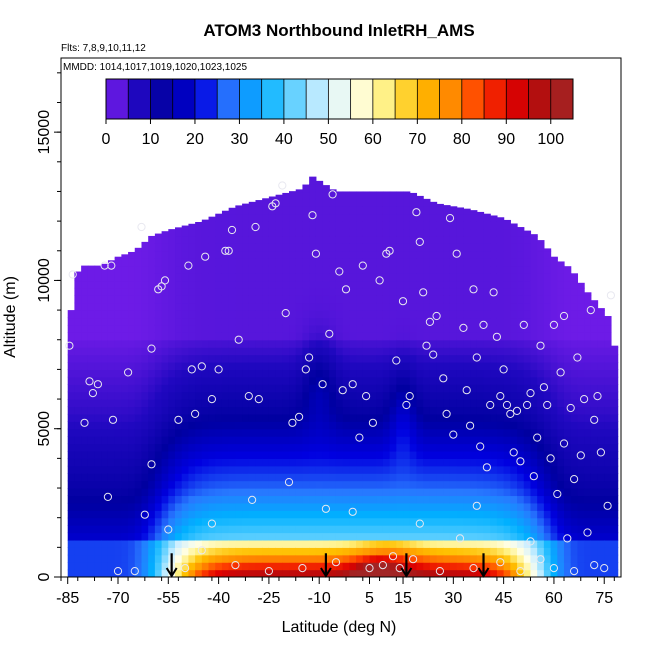 This screenshot has width=650, height=650. I want to click on colorbar-frame, so click(339, 99).